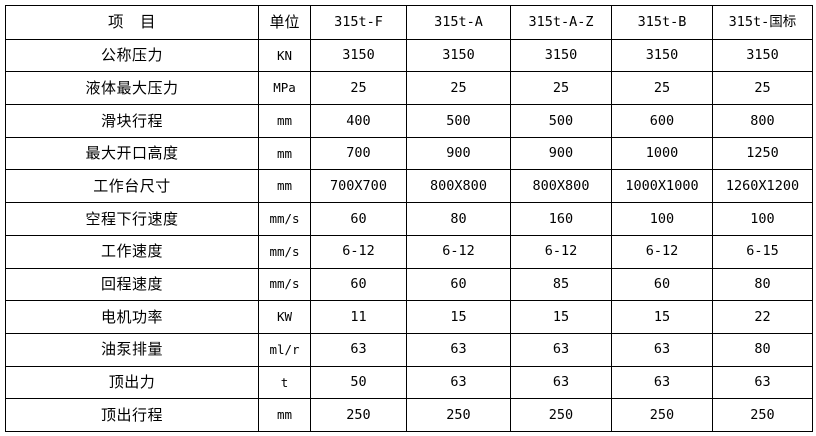 The width and height of the screenshot is (816, 436). I want to click on row-label: 工作速度, so click(132, 251).